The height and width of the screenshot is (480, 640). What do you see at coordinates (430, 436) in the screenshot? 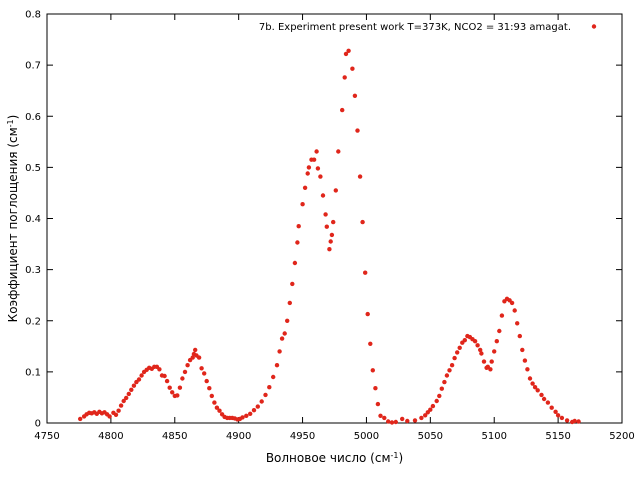
I see `x-tick-label: 5050` at bounding box center [430, 436].